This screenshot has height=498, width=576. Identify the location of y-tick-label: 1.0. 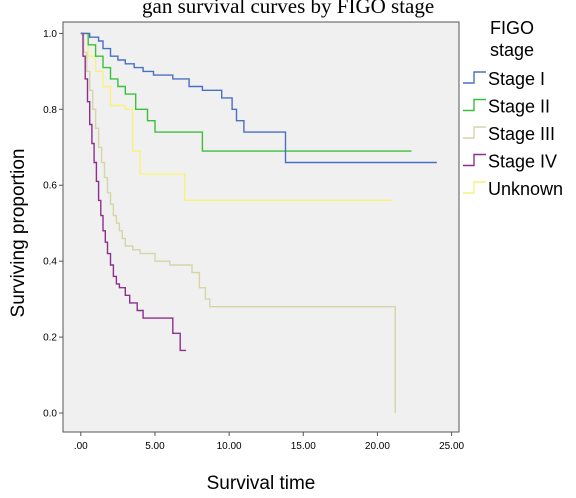
(50, 34).